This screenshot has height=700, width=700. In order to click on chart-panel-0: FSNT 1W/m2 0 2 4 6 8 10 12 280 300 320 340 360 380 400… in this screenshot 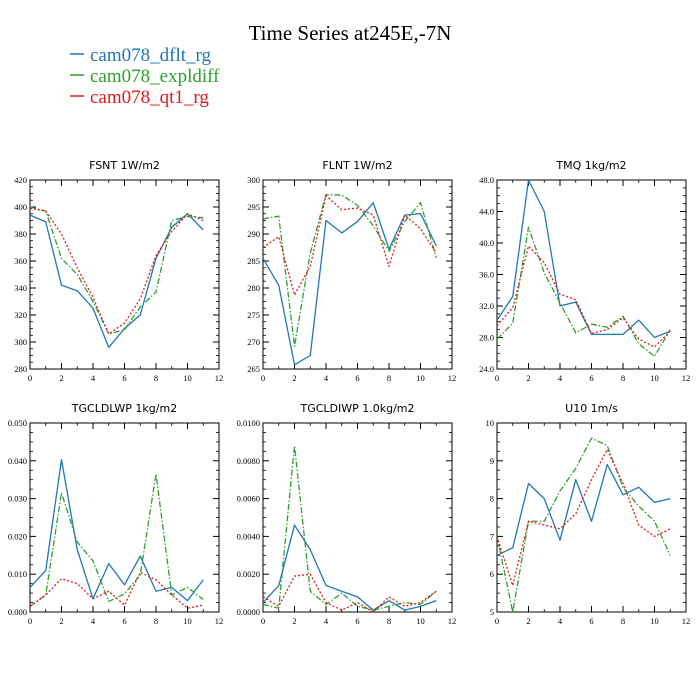, I will do `click(118, 271)`.